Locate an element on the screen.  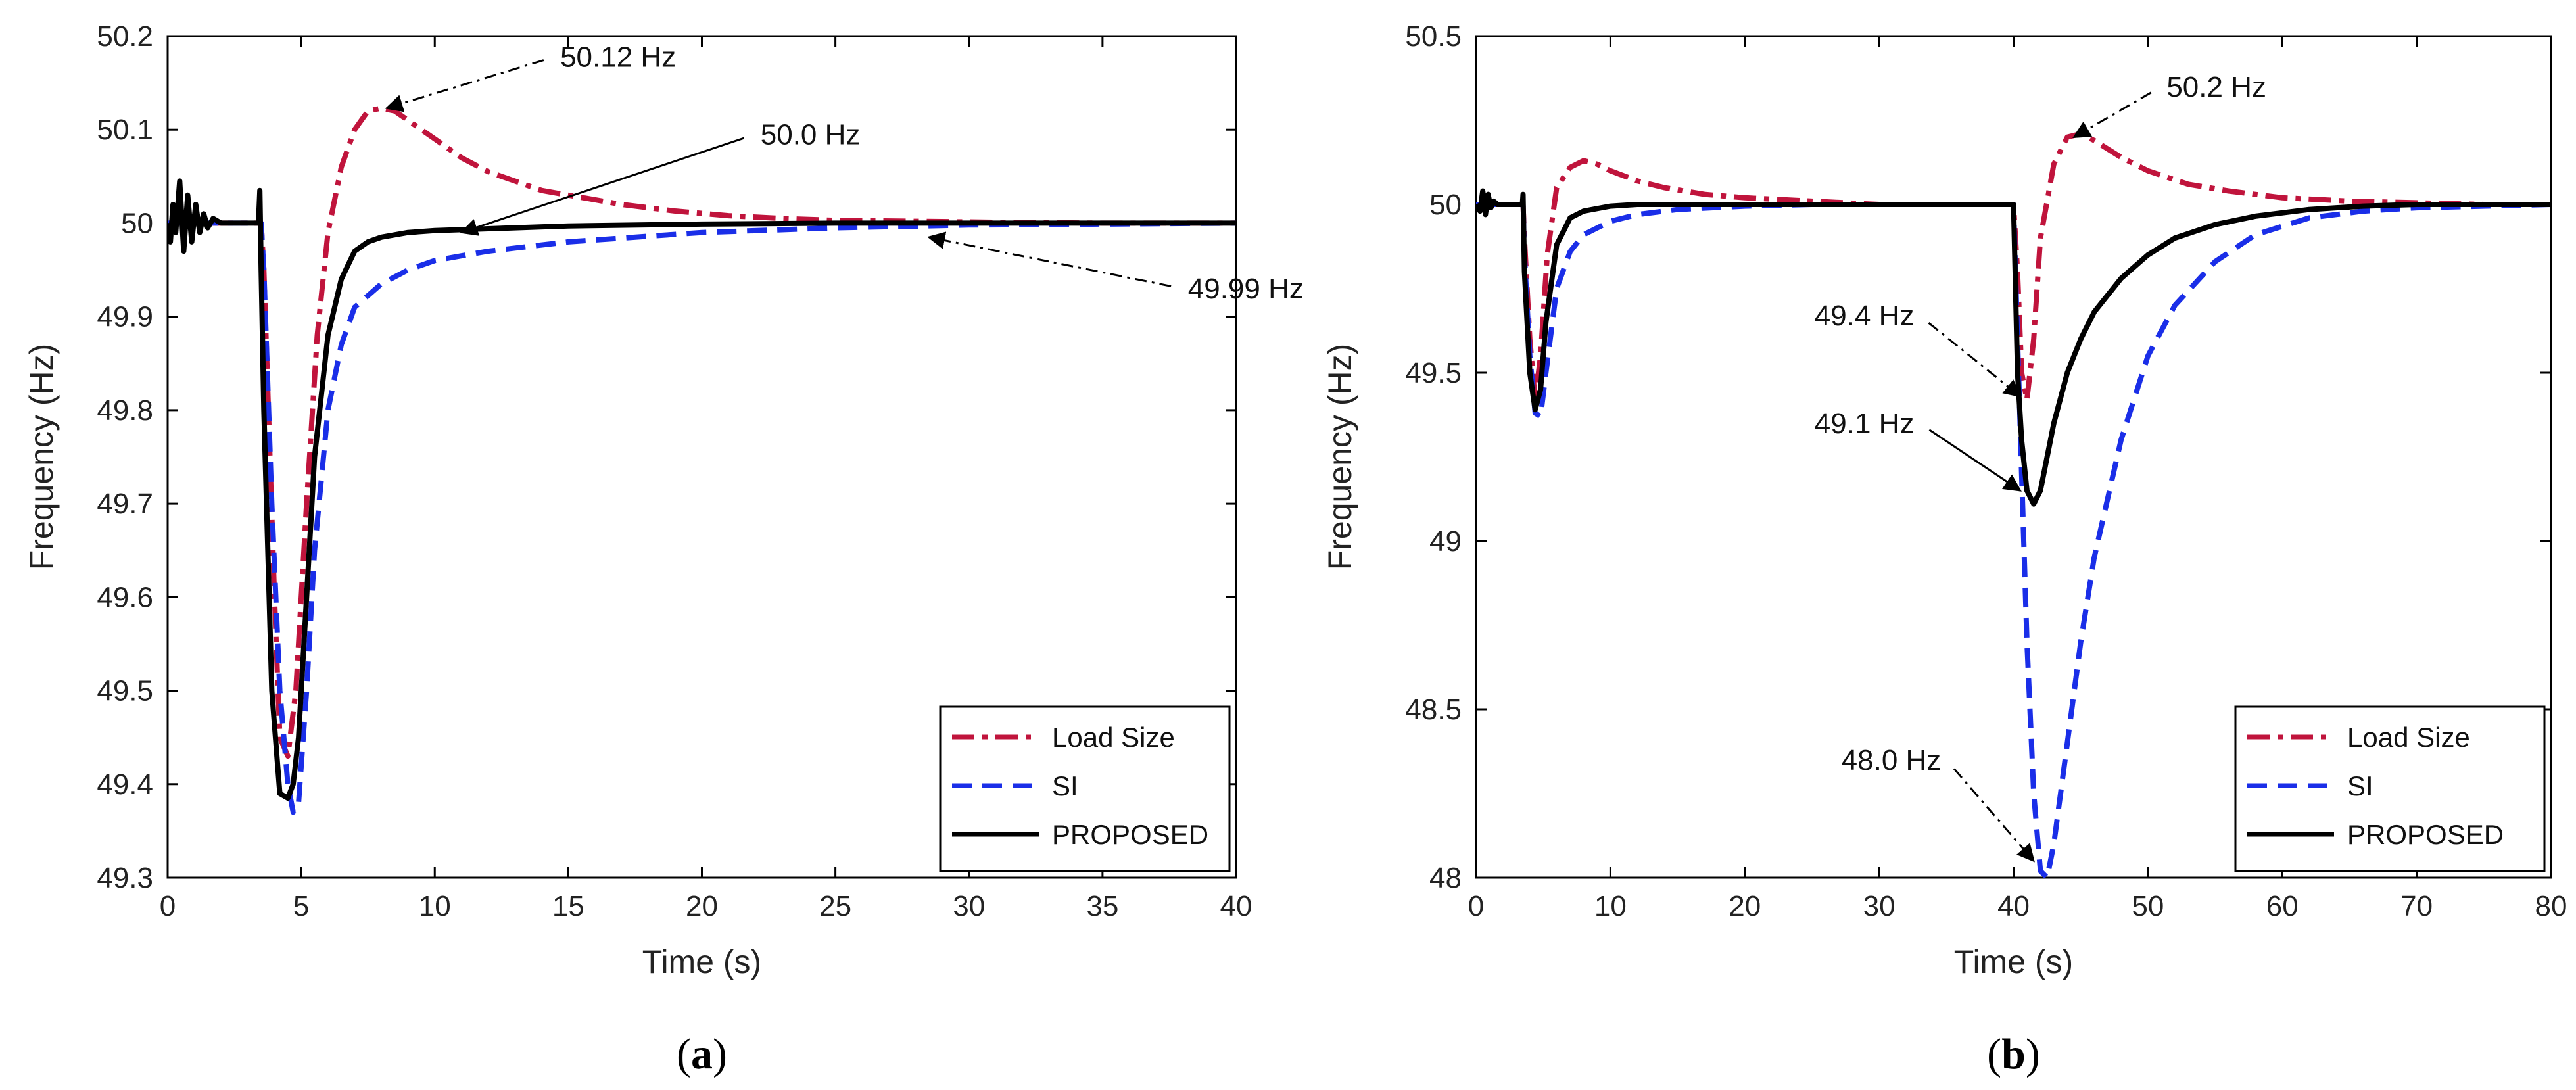
y-tick-label: 48 is located at coordinates (1446, 878).